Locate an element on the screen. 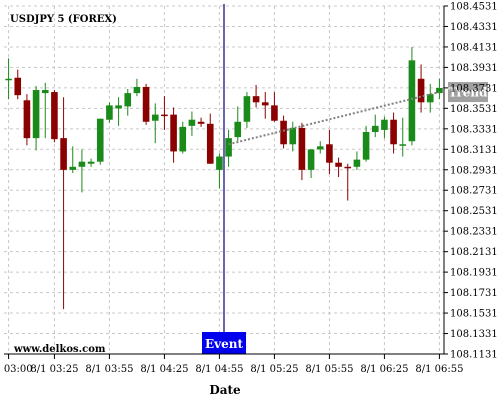 Image resolution: width=500 pixels, height=400 pixels. y-tick-label: 108.3131 is located at coordinates (474, 150).